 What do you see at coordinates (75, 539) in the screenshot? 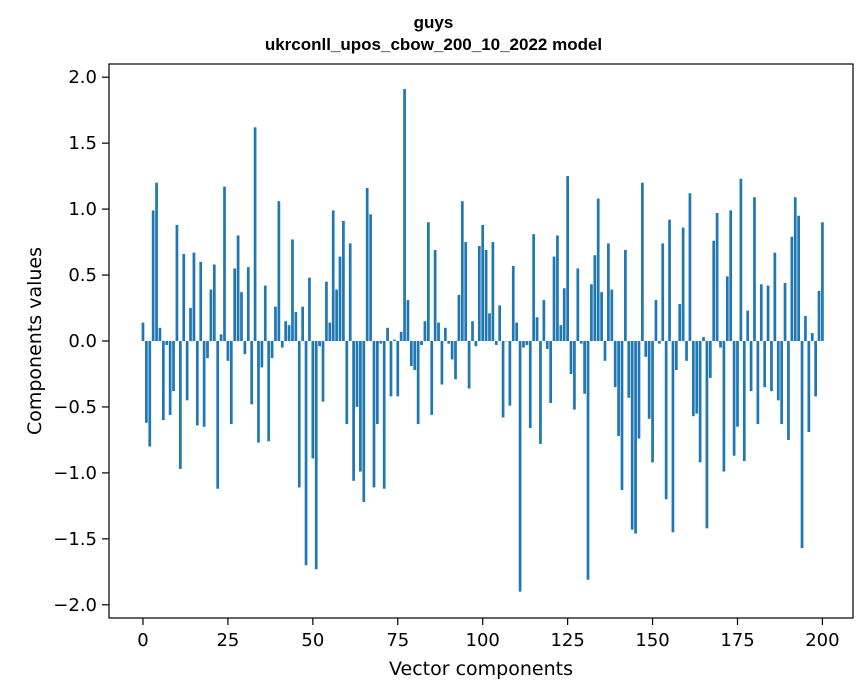
I see `y-tick-label: −1.5` at bounding box center [75, 539].